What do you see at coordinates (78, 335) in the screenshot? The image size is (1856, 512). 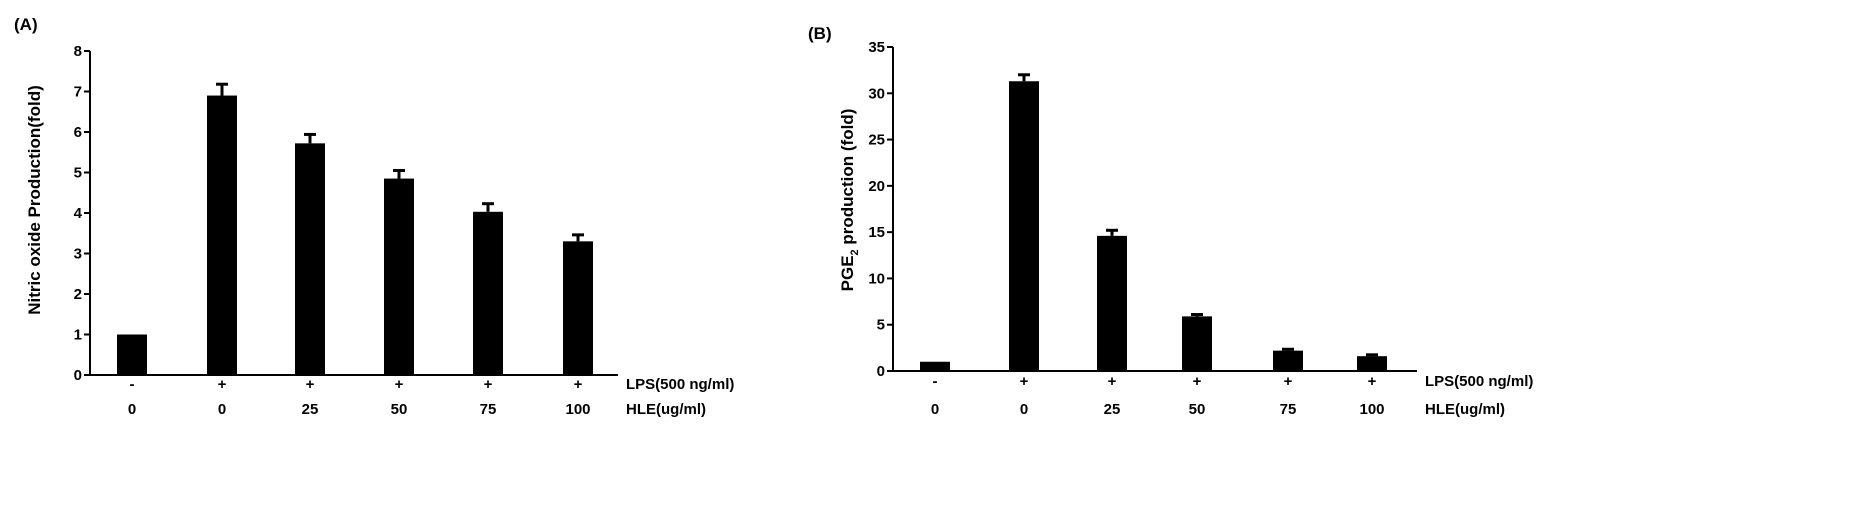 I see `y-tick-label: 1` at bounding box center [78, 335].